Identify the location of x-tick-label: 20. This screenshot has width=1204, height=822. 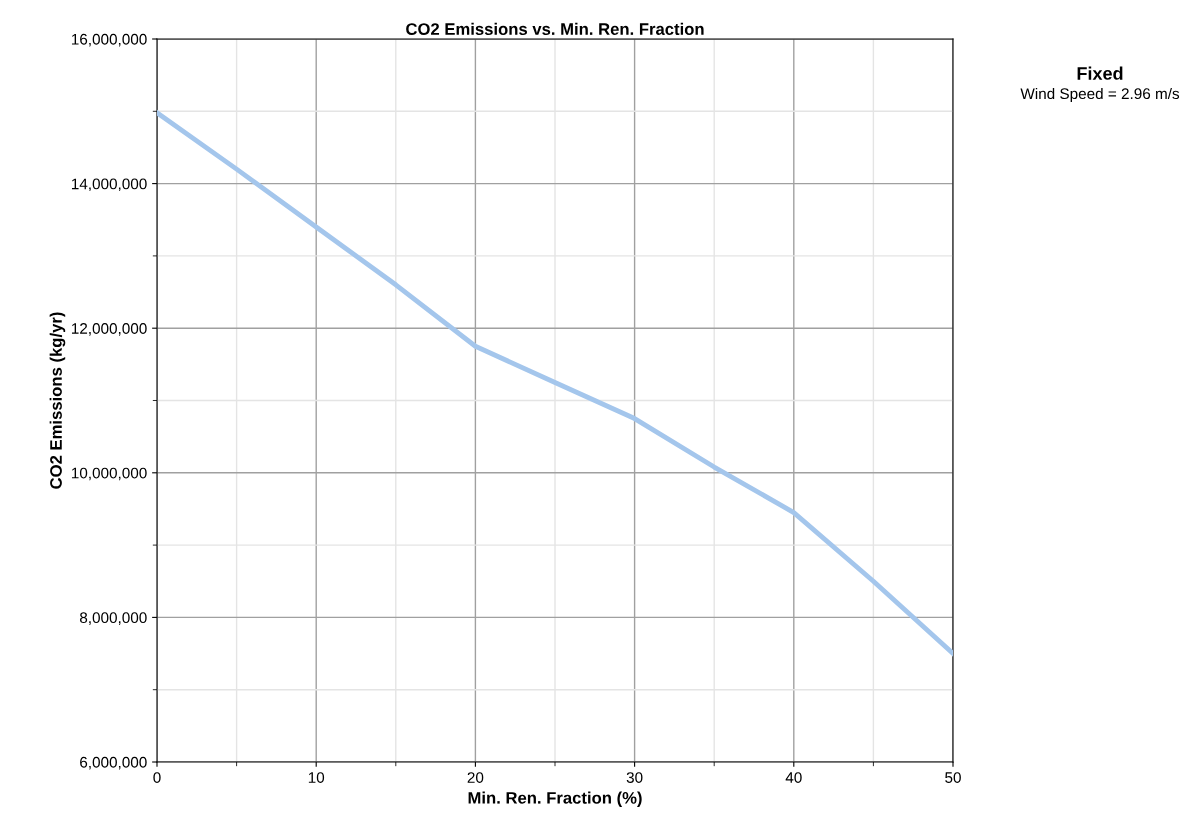
(475, 777).